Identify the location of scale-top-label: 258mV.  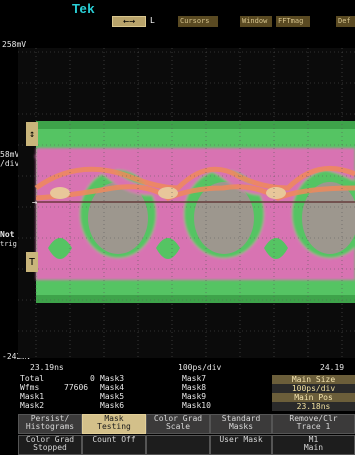
(14, 44).